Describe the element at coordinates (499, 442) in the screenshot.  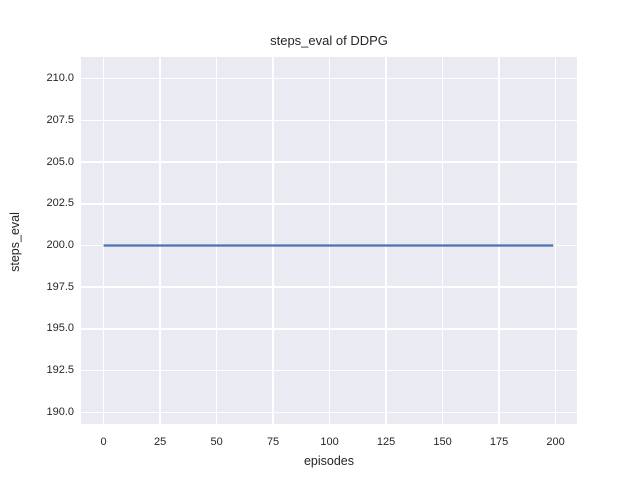
I see `x-tick-label: 175` at that location.